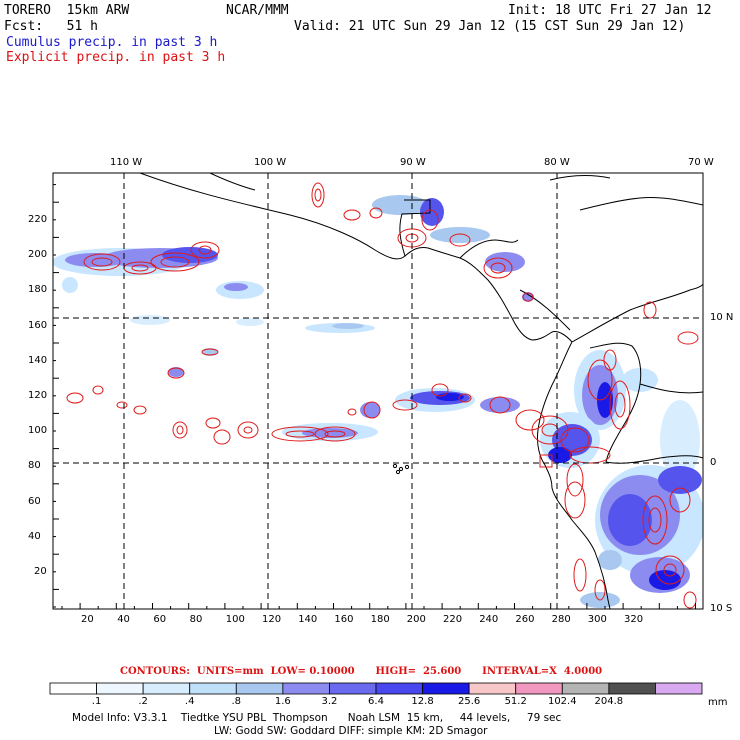  What do you see at coordinates (721, 608) in the screenshot?
I see `lat-label-10s: 10 S` at bounding box center [721, 608].